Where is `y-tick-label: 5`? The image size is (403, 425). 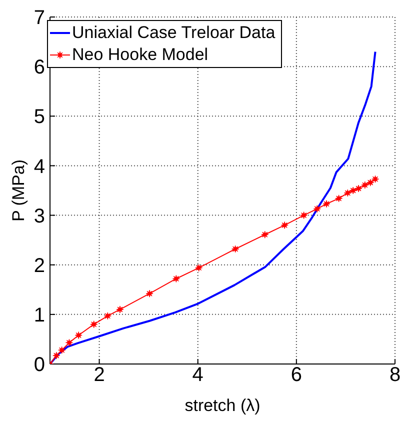
y-tick-label: 5 is located at coordinates (39, 117).